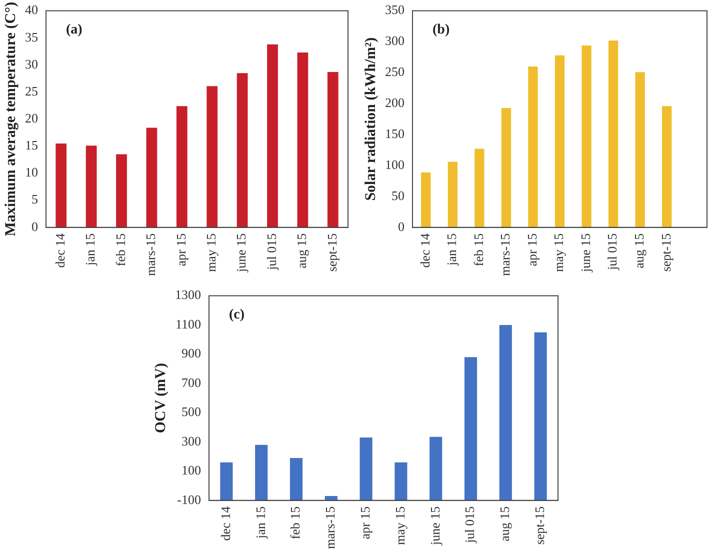  Describe the element at coordinates (31, 64) in the screenshot. I see `y-tick-label: 30` at that location.